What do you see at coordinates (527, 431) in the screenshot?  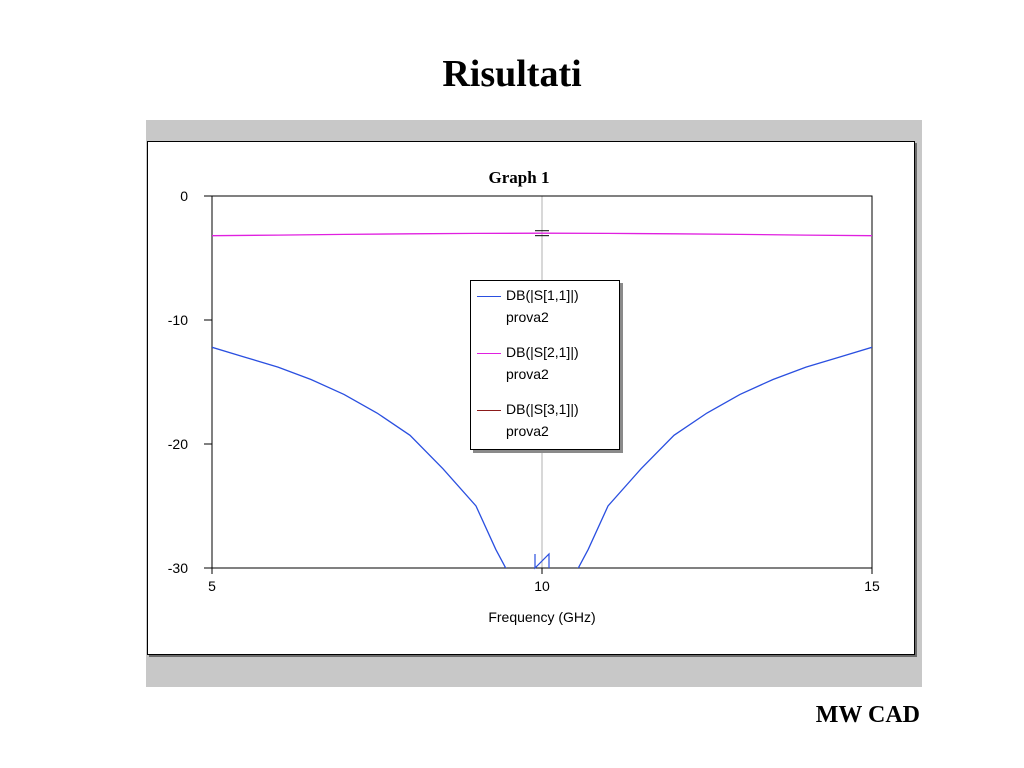 I see `legend-sublabel-s31: prova2` at bounding box center [527, 431].